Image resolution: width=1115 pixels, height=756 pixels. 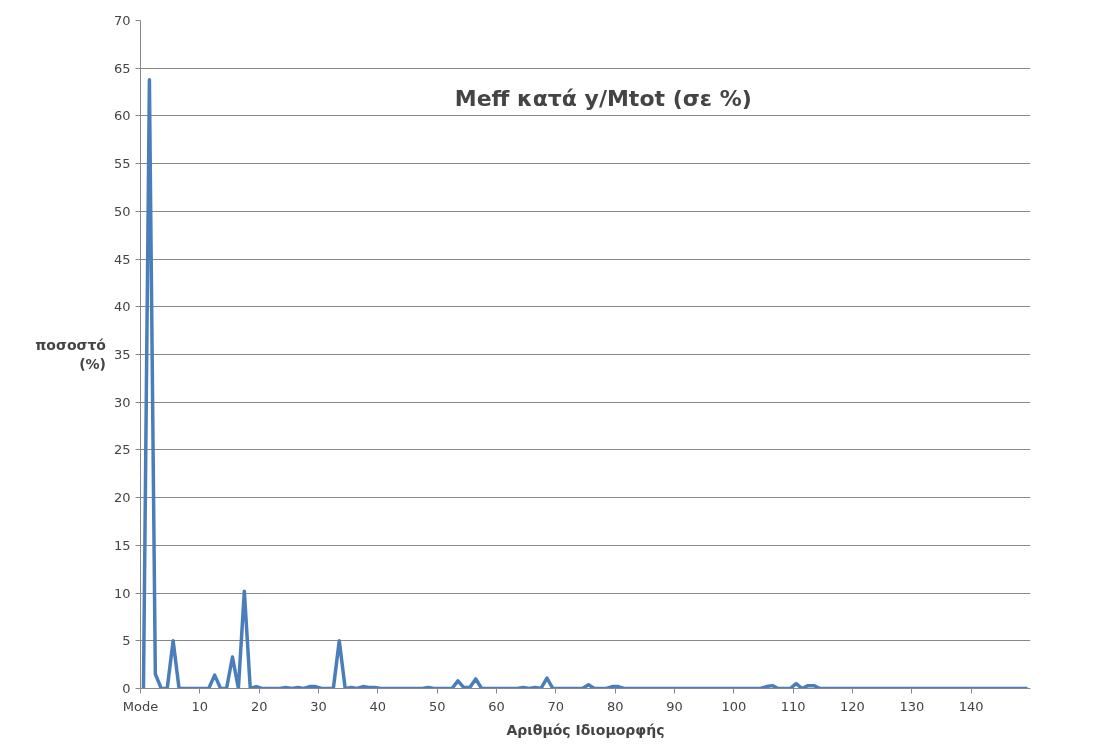 What do you see at coordinates (122, 116) in the screenshot?
I see `y-tick-label: 60` at bounding box center [122, 116].